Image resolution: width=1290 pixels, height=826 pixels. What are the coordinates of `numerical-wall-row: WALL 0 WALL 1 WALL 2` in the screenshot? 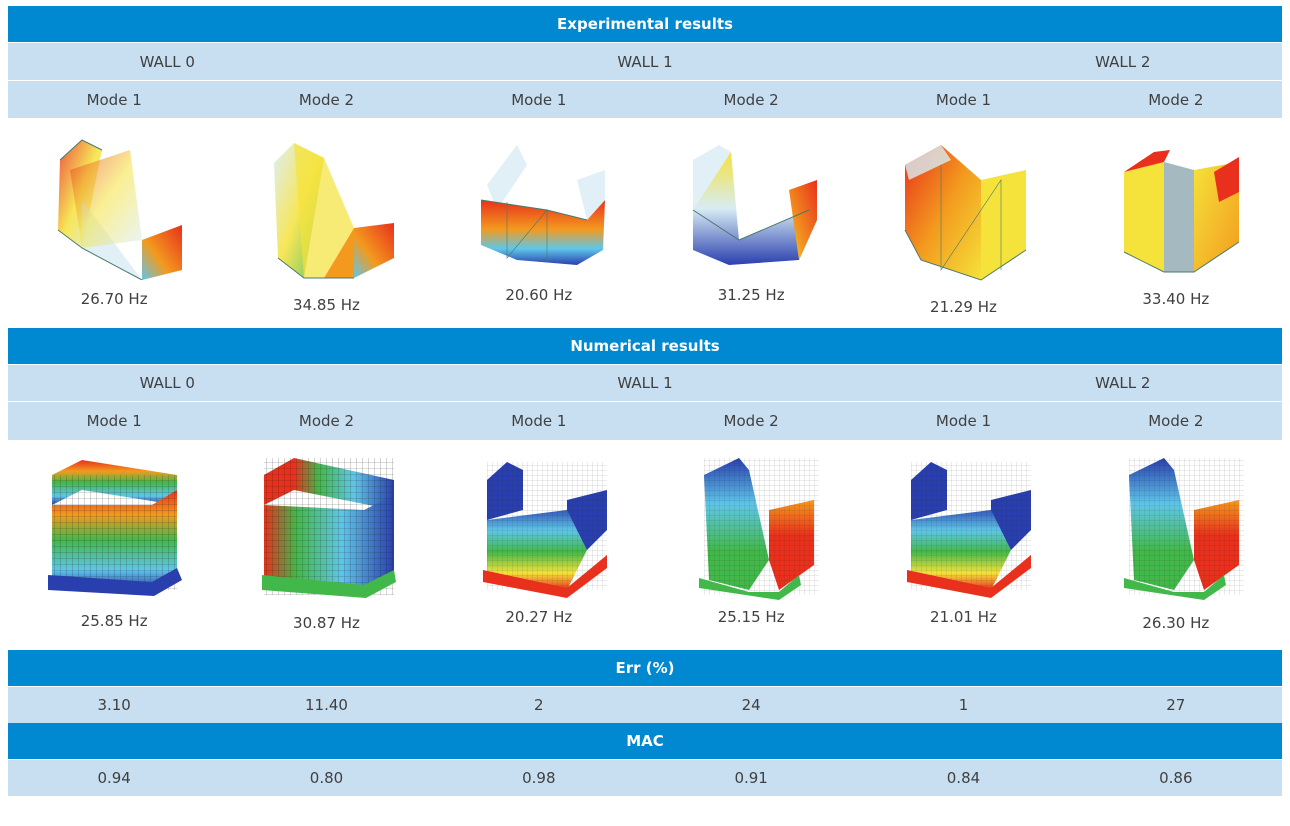 It's located at (645, 382).